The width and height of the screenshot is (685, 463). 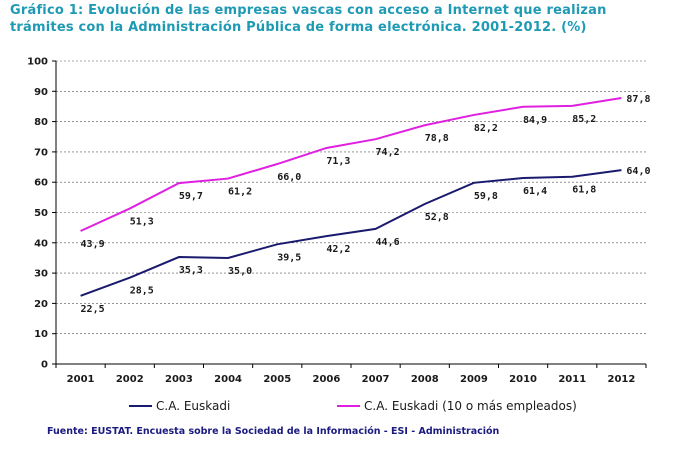 What do you see at coordinates (621, 379) in the screenshot?
I see `x-tick-label: 2012` at bounding box center [621, 379].